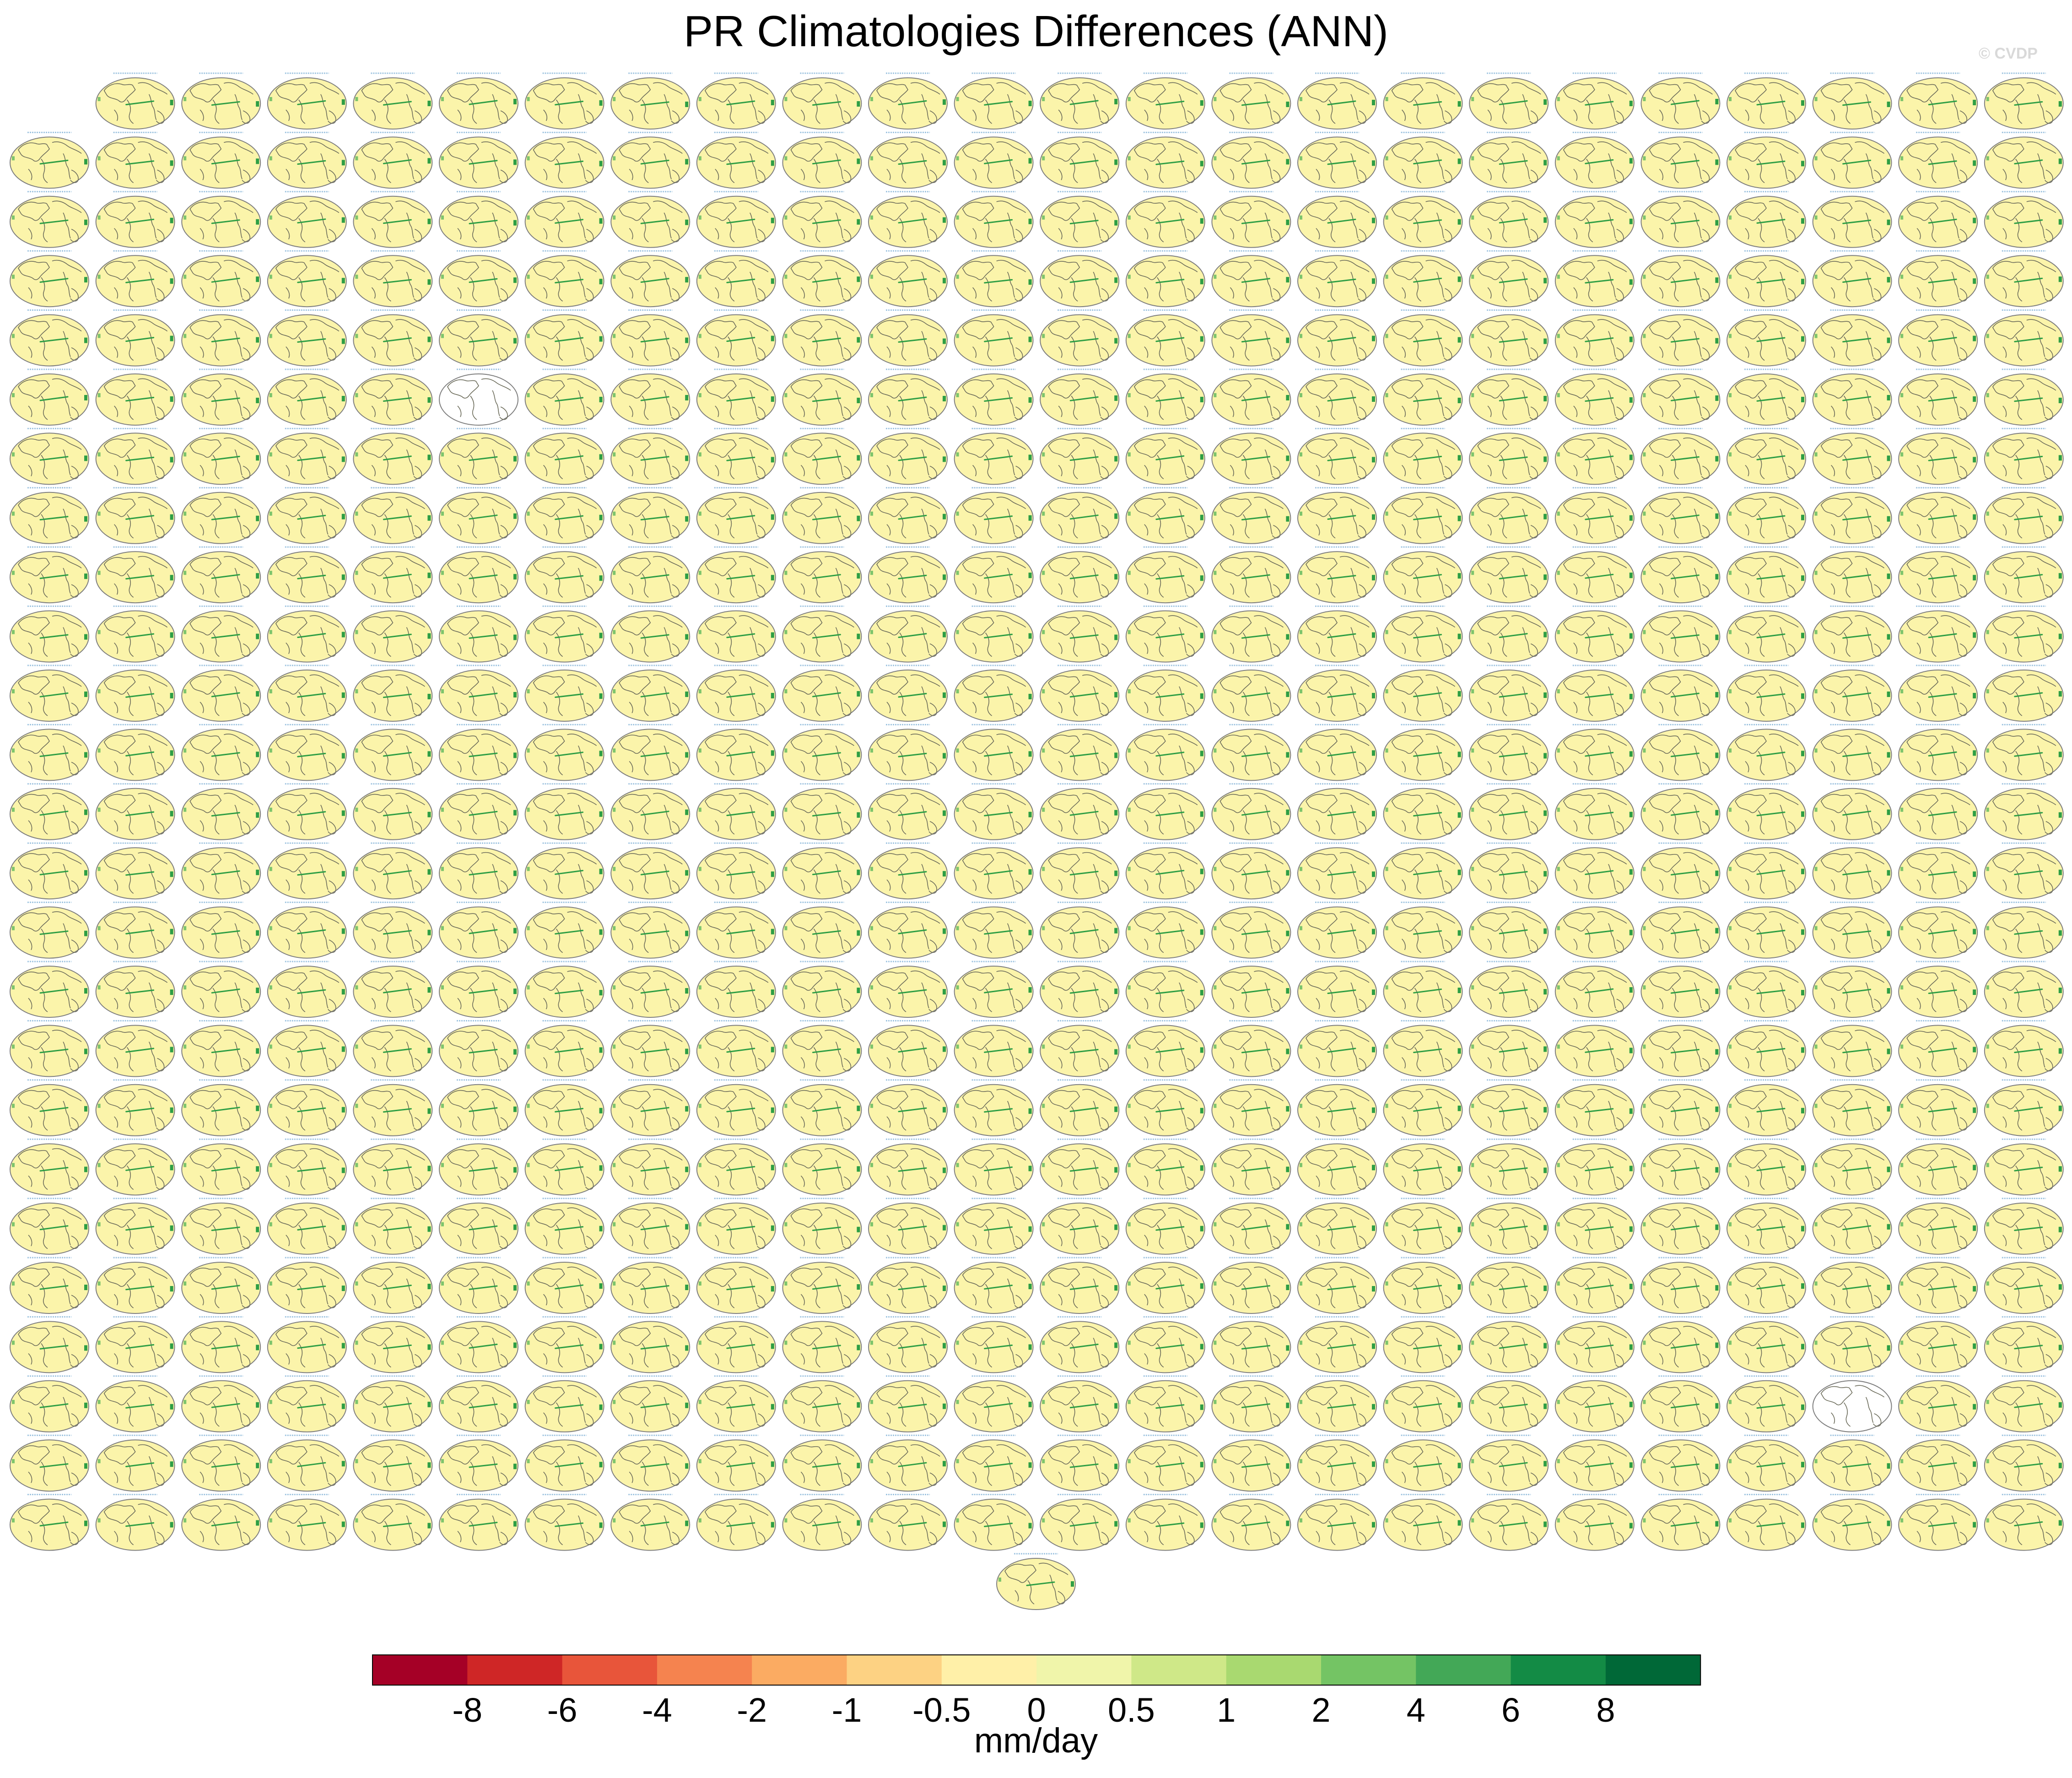  I want to click on credit-watermark: © CVDP, so click(2008, 53).